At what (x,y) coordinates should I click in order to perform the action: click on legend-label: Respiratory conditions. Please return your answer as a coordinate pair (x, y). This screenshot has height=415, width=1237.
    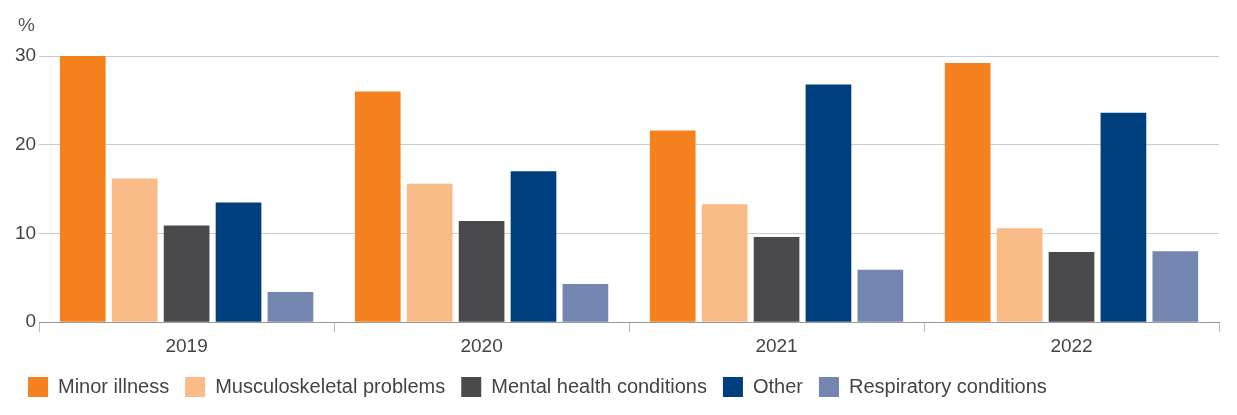
    Looking at the image, I should click on (947, 385).